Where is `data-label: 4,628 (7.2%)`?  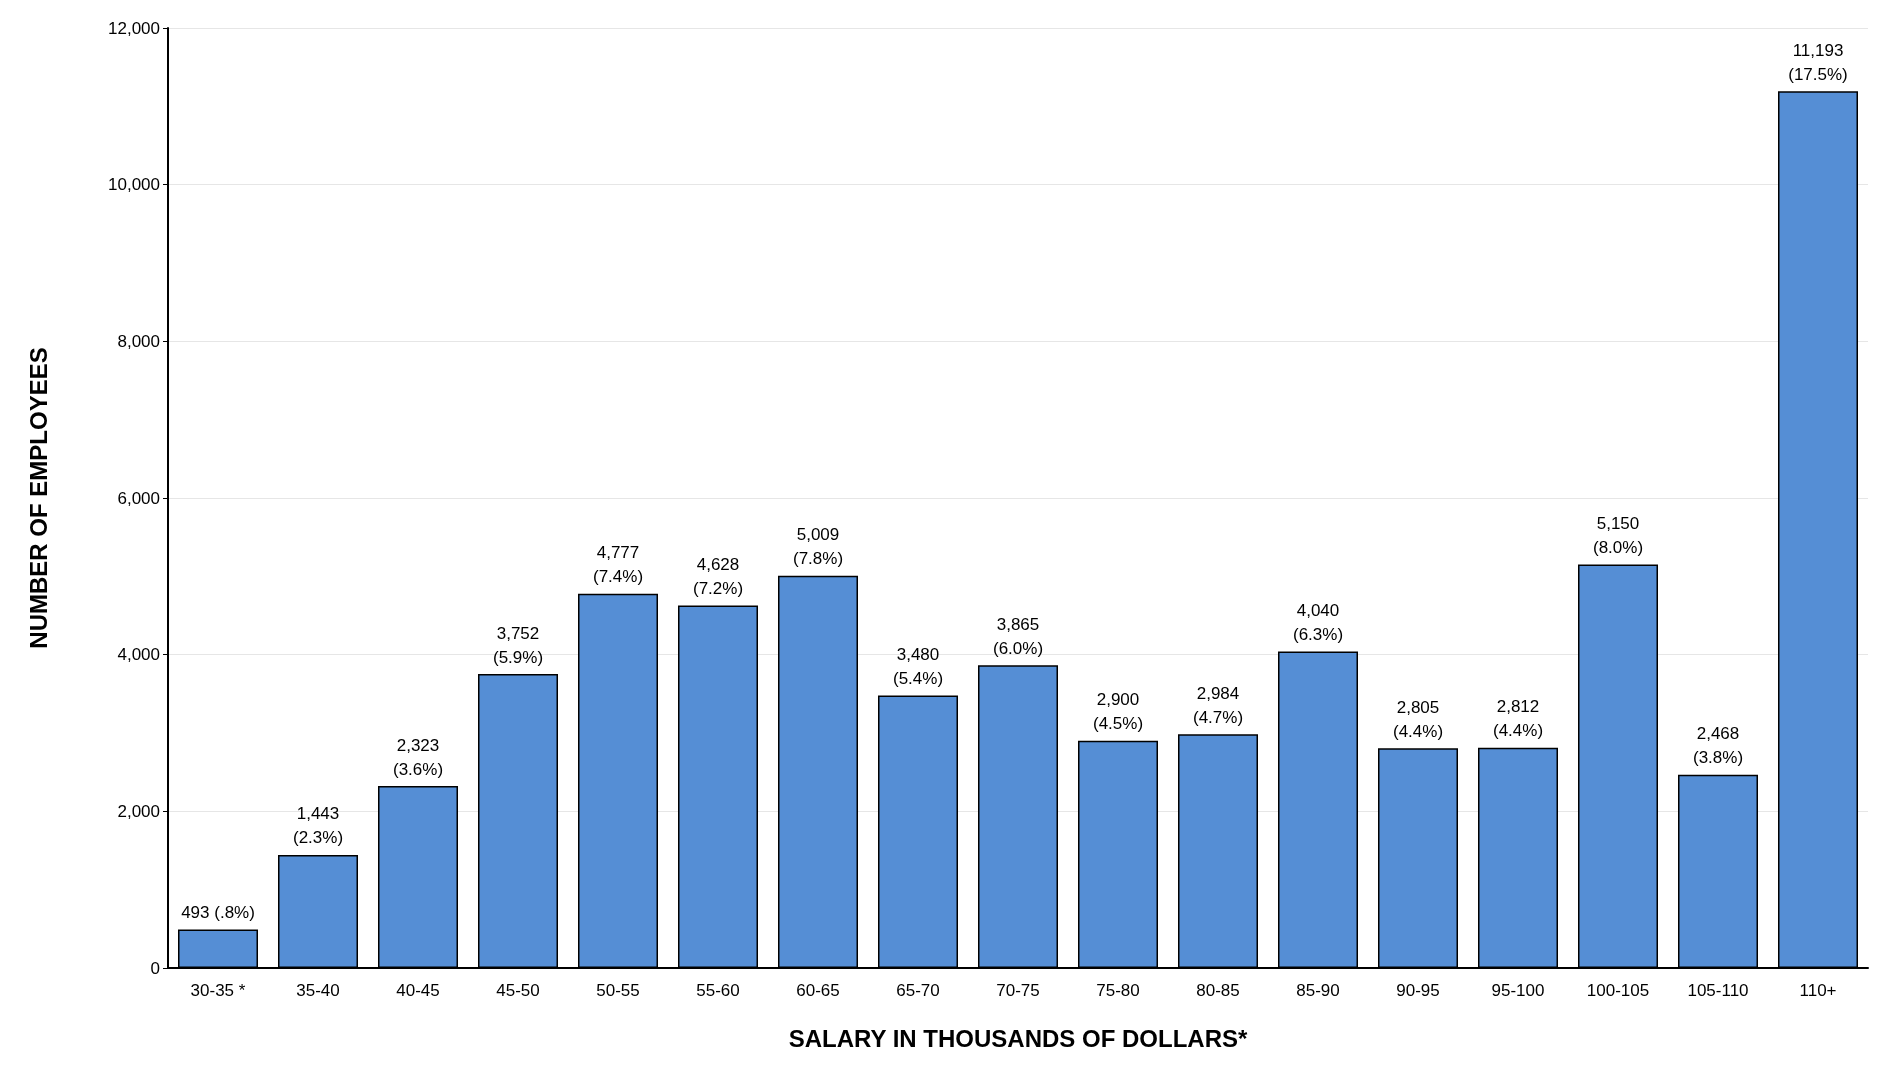
data-label: 4,628 (7.2%) is located at coordinates (718, 576).